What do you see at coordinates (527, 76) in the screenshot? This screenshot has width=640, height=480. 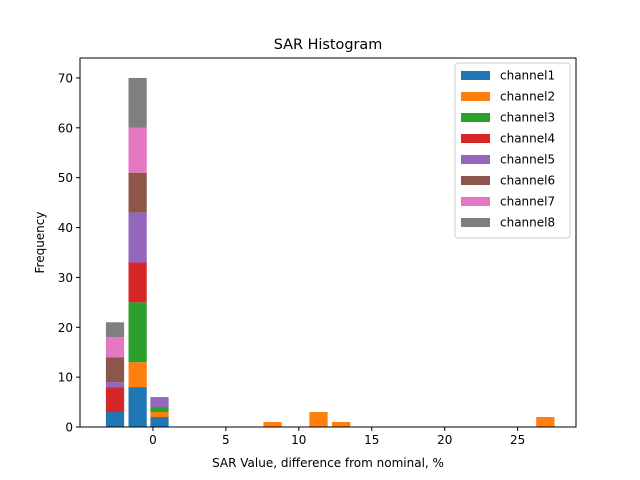 I see `legend-label-channel1: channel1` at bounding box center [527, 76].